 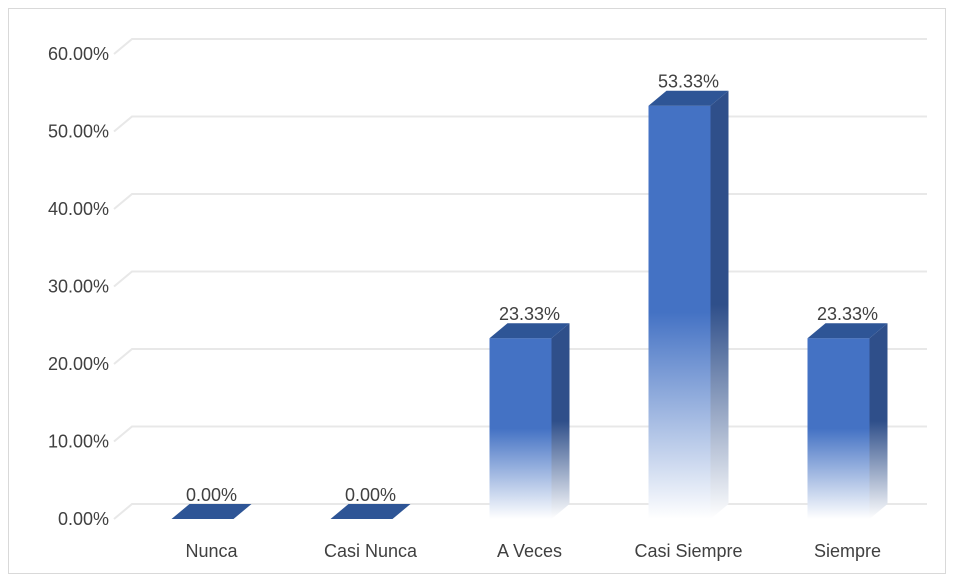 What do you see at coordinates (688, 551) in the screenshot?
I see `x-category-label: Casi Siempre` at bounding box center [688, 551].